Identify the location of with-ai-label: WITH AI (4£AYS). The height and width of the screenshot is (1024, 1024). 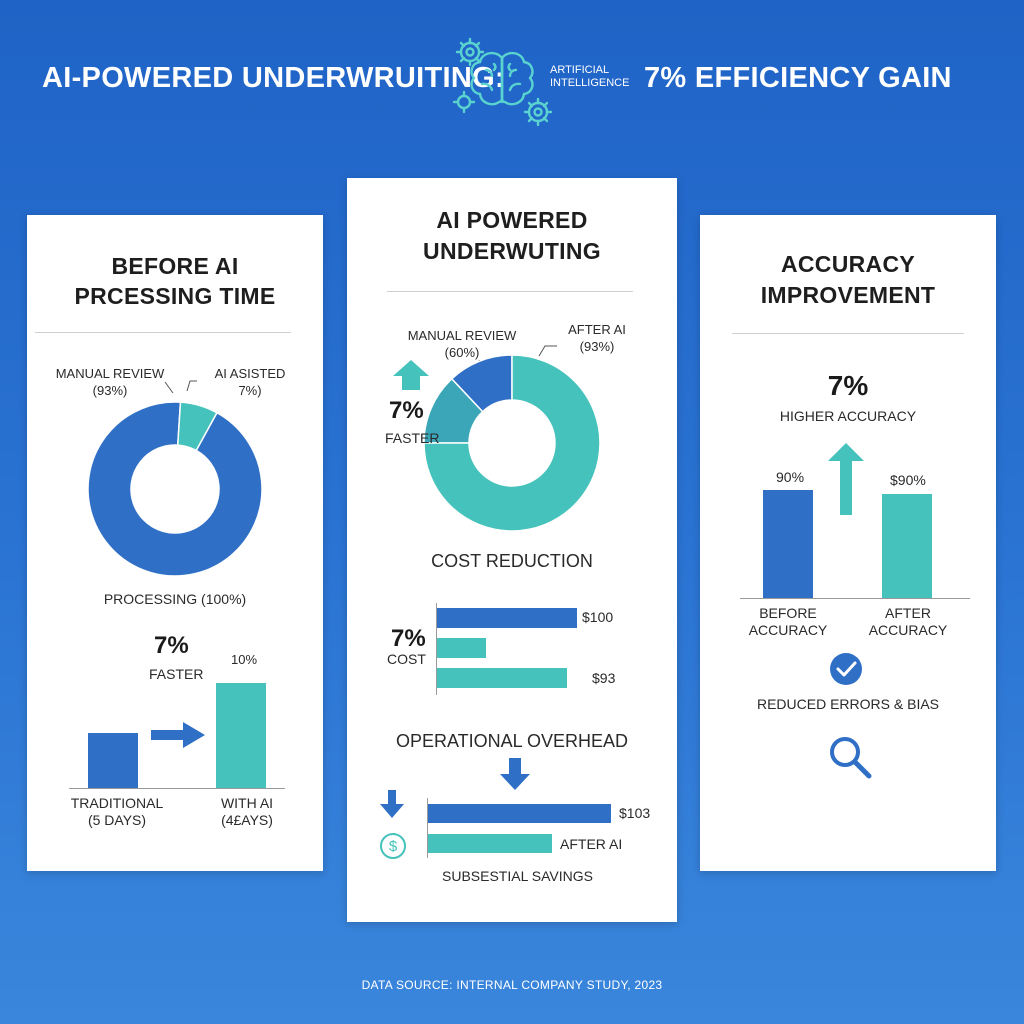
(247, 812).